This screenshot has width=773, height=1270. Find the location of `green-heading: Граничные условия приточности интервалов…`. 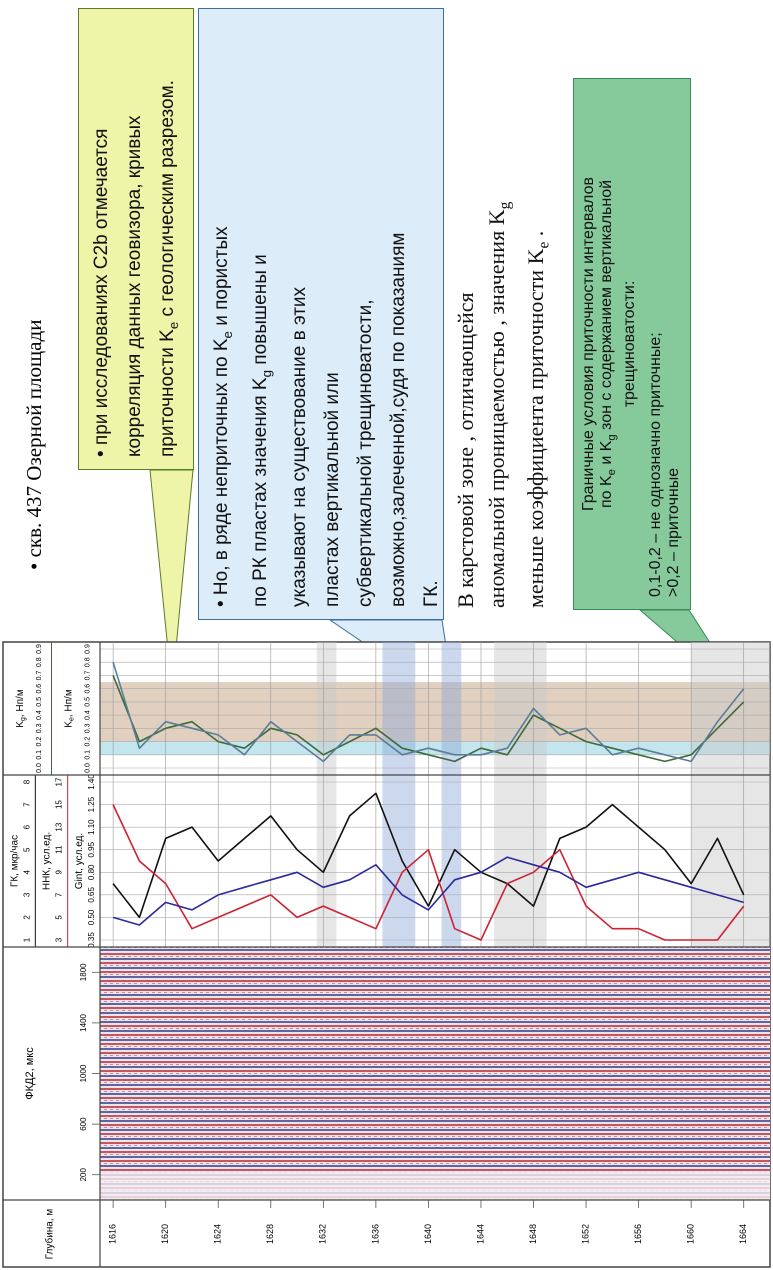

green-heading: Граничные условия приточности интервалов… is located at coordinates (609, 344).